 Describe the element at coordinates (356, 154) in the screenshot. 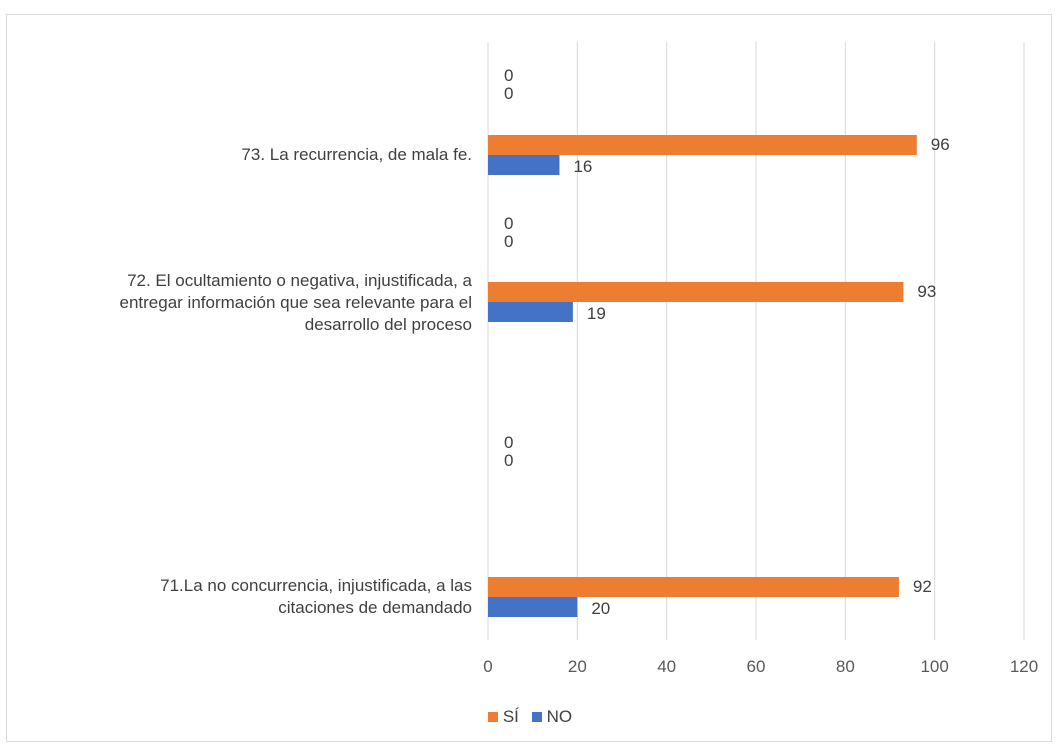

I see `category-label-line: 73. La recurrencia, de mala fe.` at that location.